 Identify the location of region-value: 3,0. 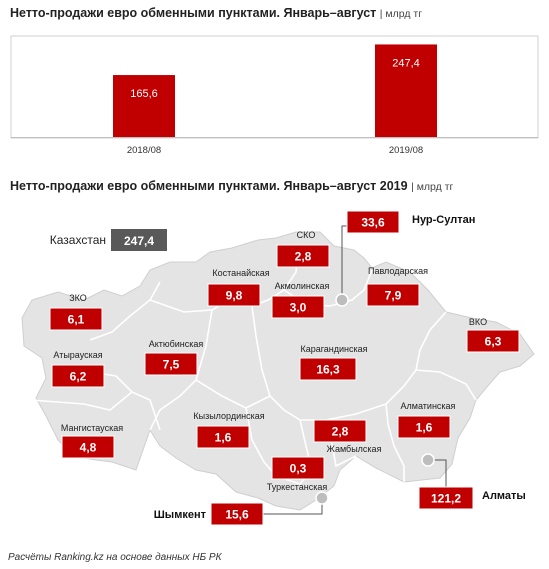
(298, 308).